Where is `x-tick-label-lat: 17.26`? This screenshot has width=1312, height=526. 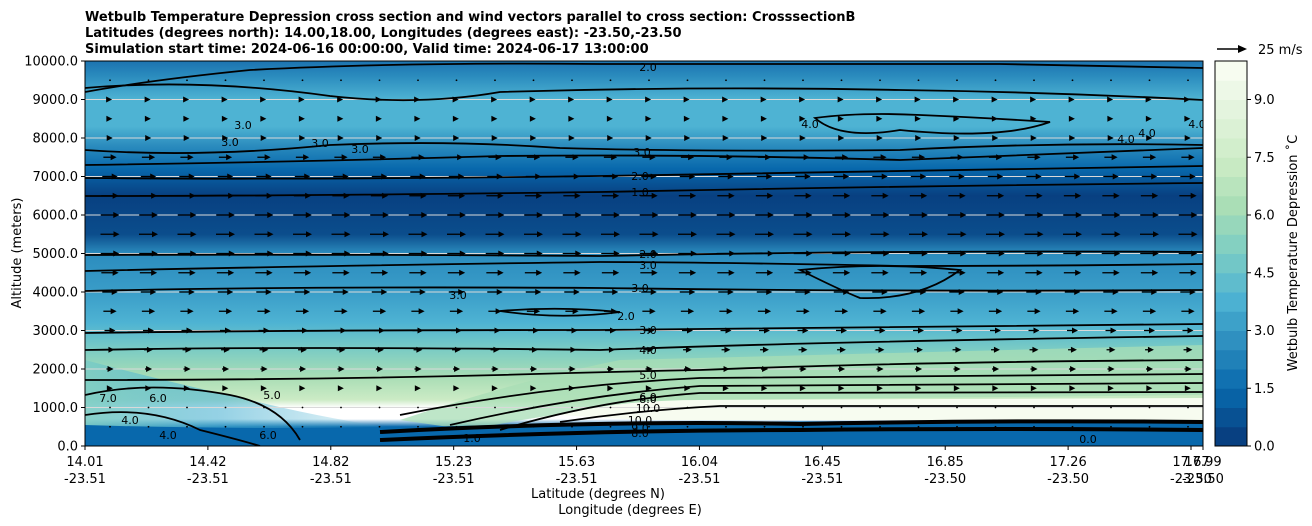
x-tick-label-lat: 17.26 is located at coordinates (1068, 462).